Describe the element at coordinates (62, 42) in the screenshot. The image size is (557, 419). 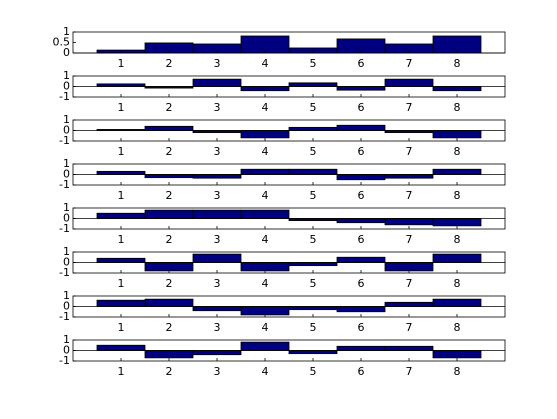
I see `y-tick-label: 0.5` at that location.